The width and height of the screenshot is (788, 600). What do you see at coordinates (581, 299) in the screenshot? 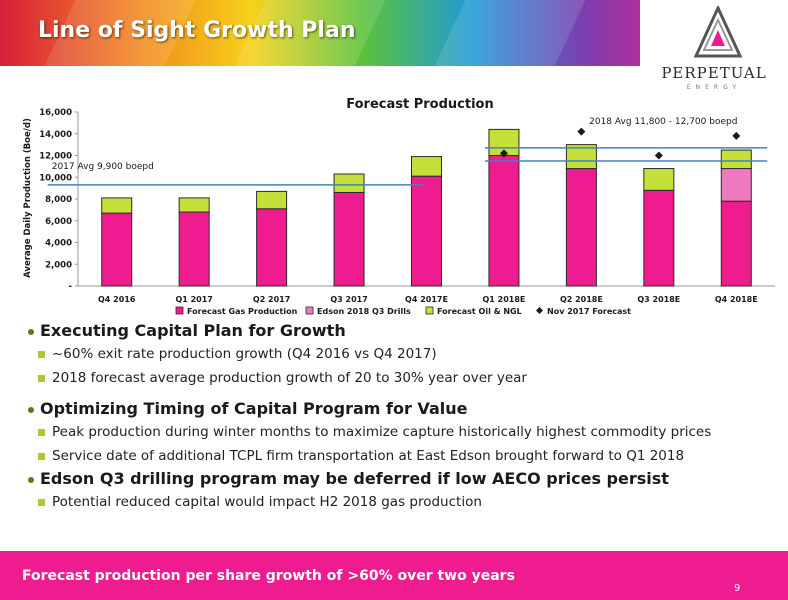
I see `x-tick-label: Q2 2018E` at bounding box center [581, 299].